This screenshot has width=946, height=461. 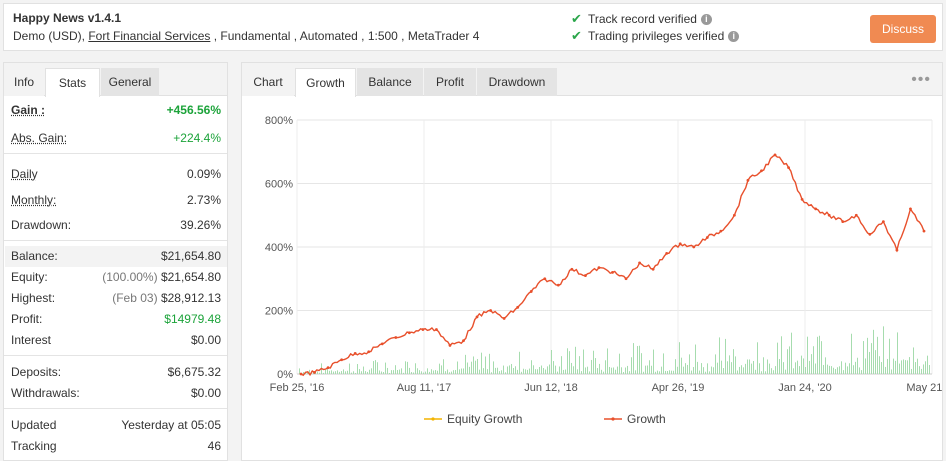 I want to click on equity-percent: (100.00%), so click(x=130, y=277).